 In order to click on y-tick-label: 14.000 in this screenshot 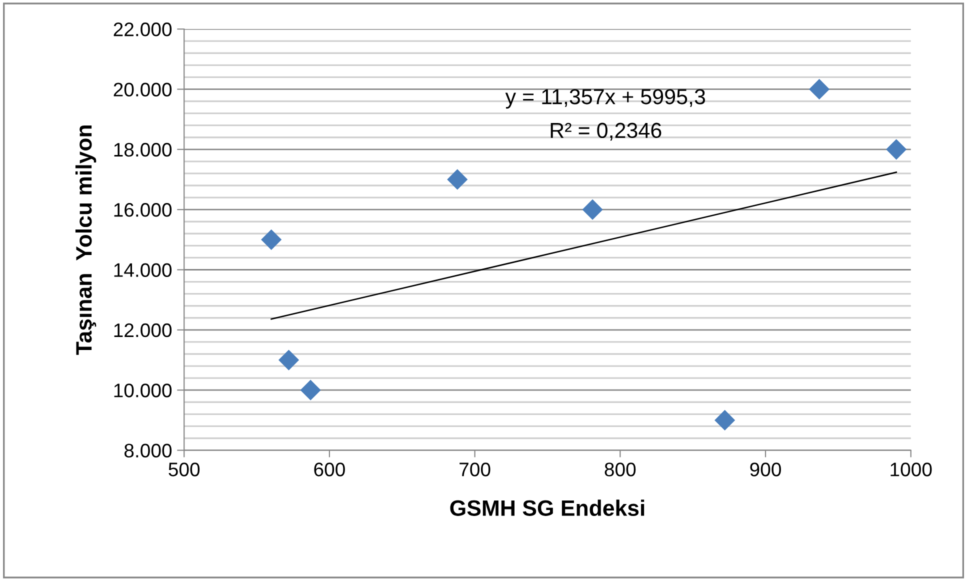, I will do `click(143, 270)`.